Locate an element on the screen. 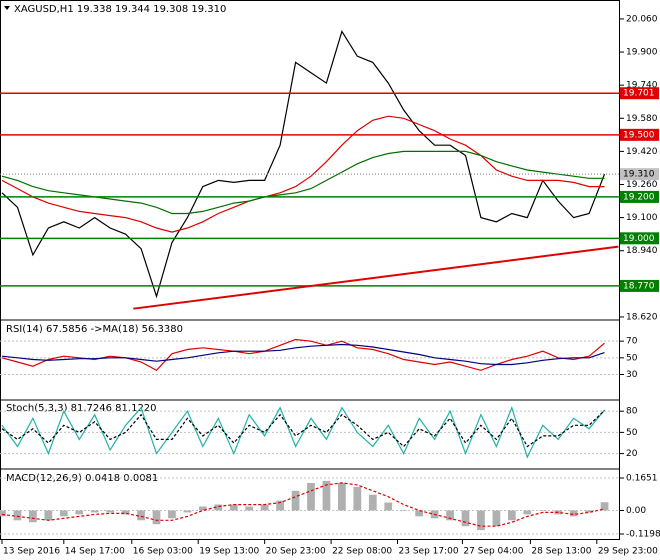 Image resolution: width=660 pixels, height=560 pixels. y-tick-label: 19.260 is located at coordinates (642, 185).